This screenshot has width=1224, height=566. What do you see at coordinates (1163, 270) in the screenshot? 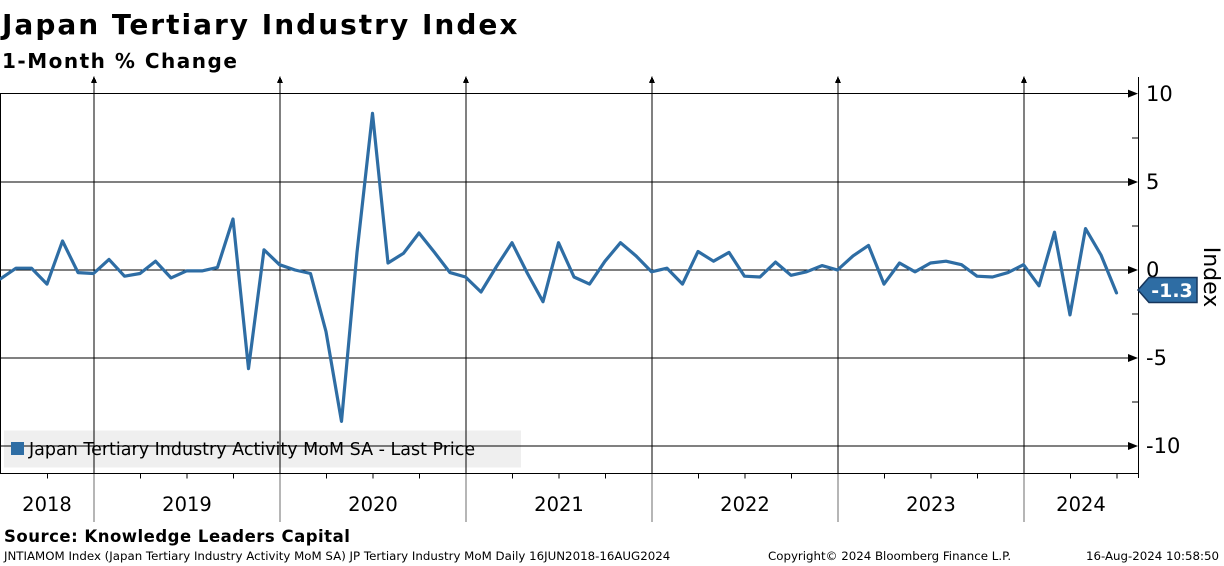
I see `y-tick-labels: 10 5 0 -5 -10` at bounding box center [1163, 270].